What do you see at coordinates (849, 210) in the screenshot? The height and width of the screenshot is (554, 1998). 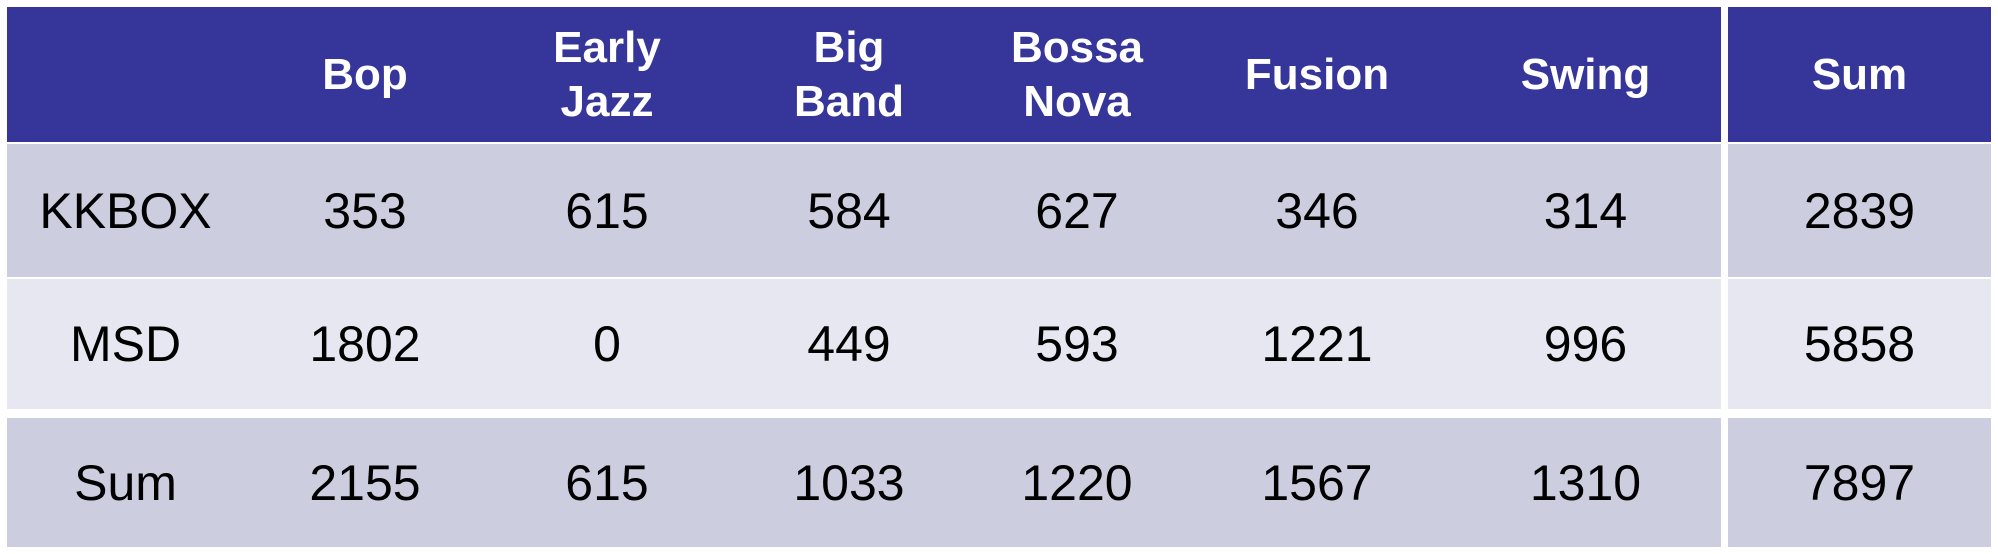 I see `table-cell: 584` at bounding box center [849, 210].